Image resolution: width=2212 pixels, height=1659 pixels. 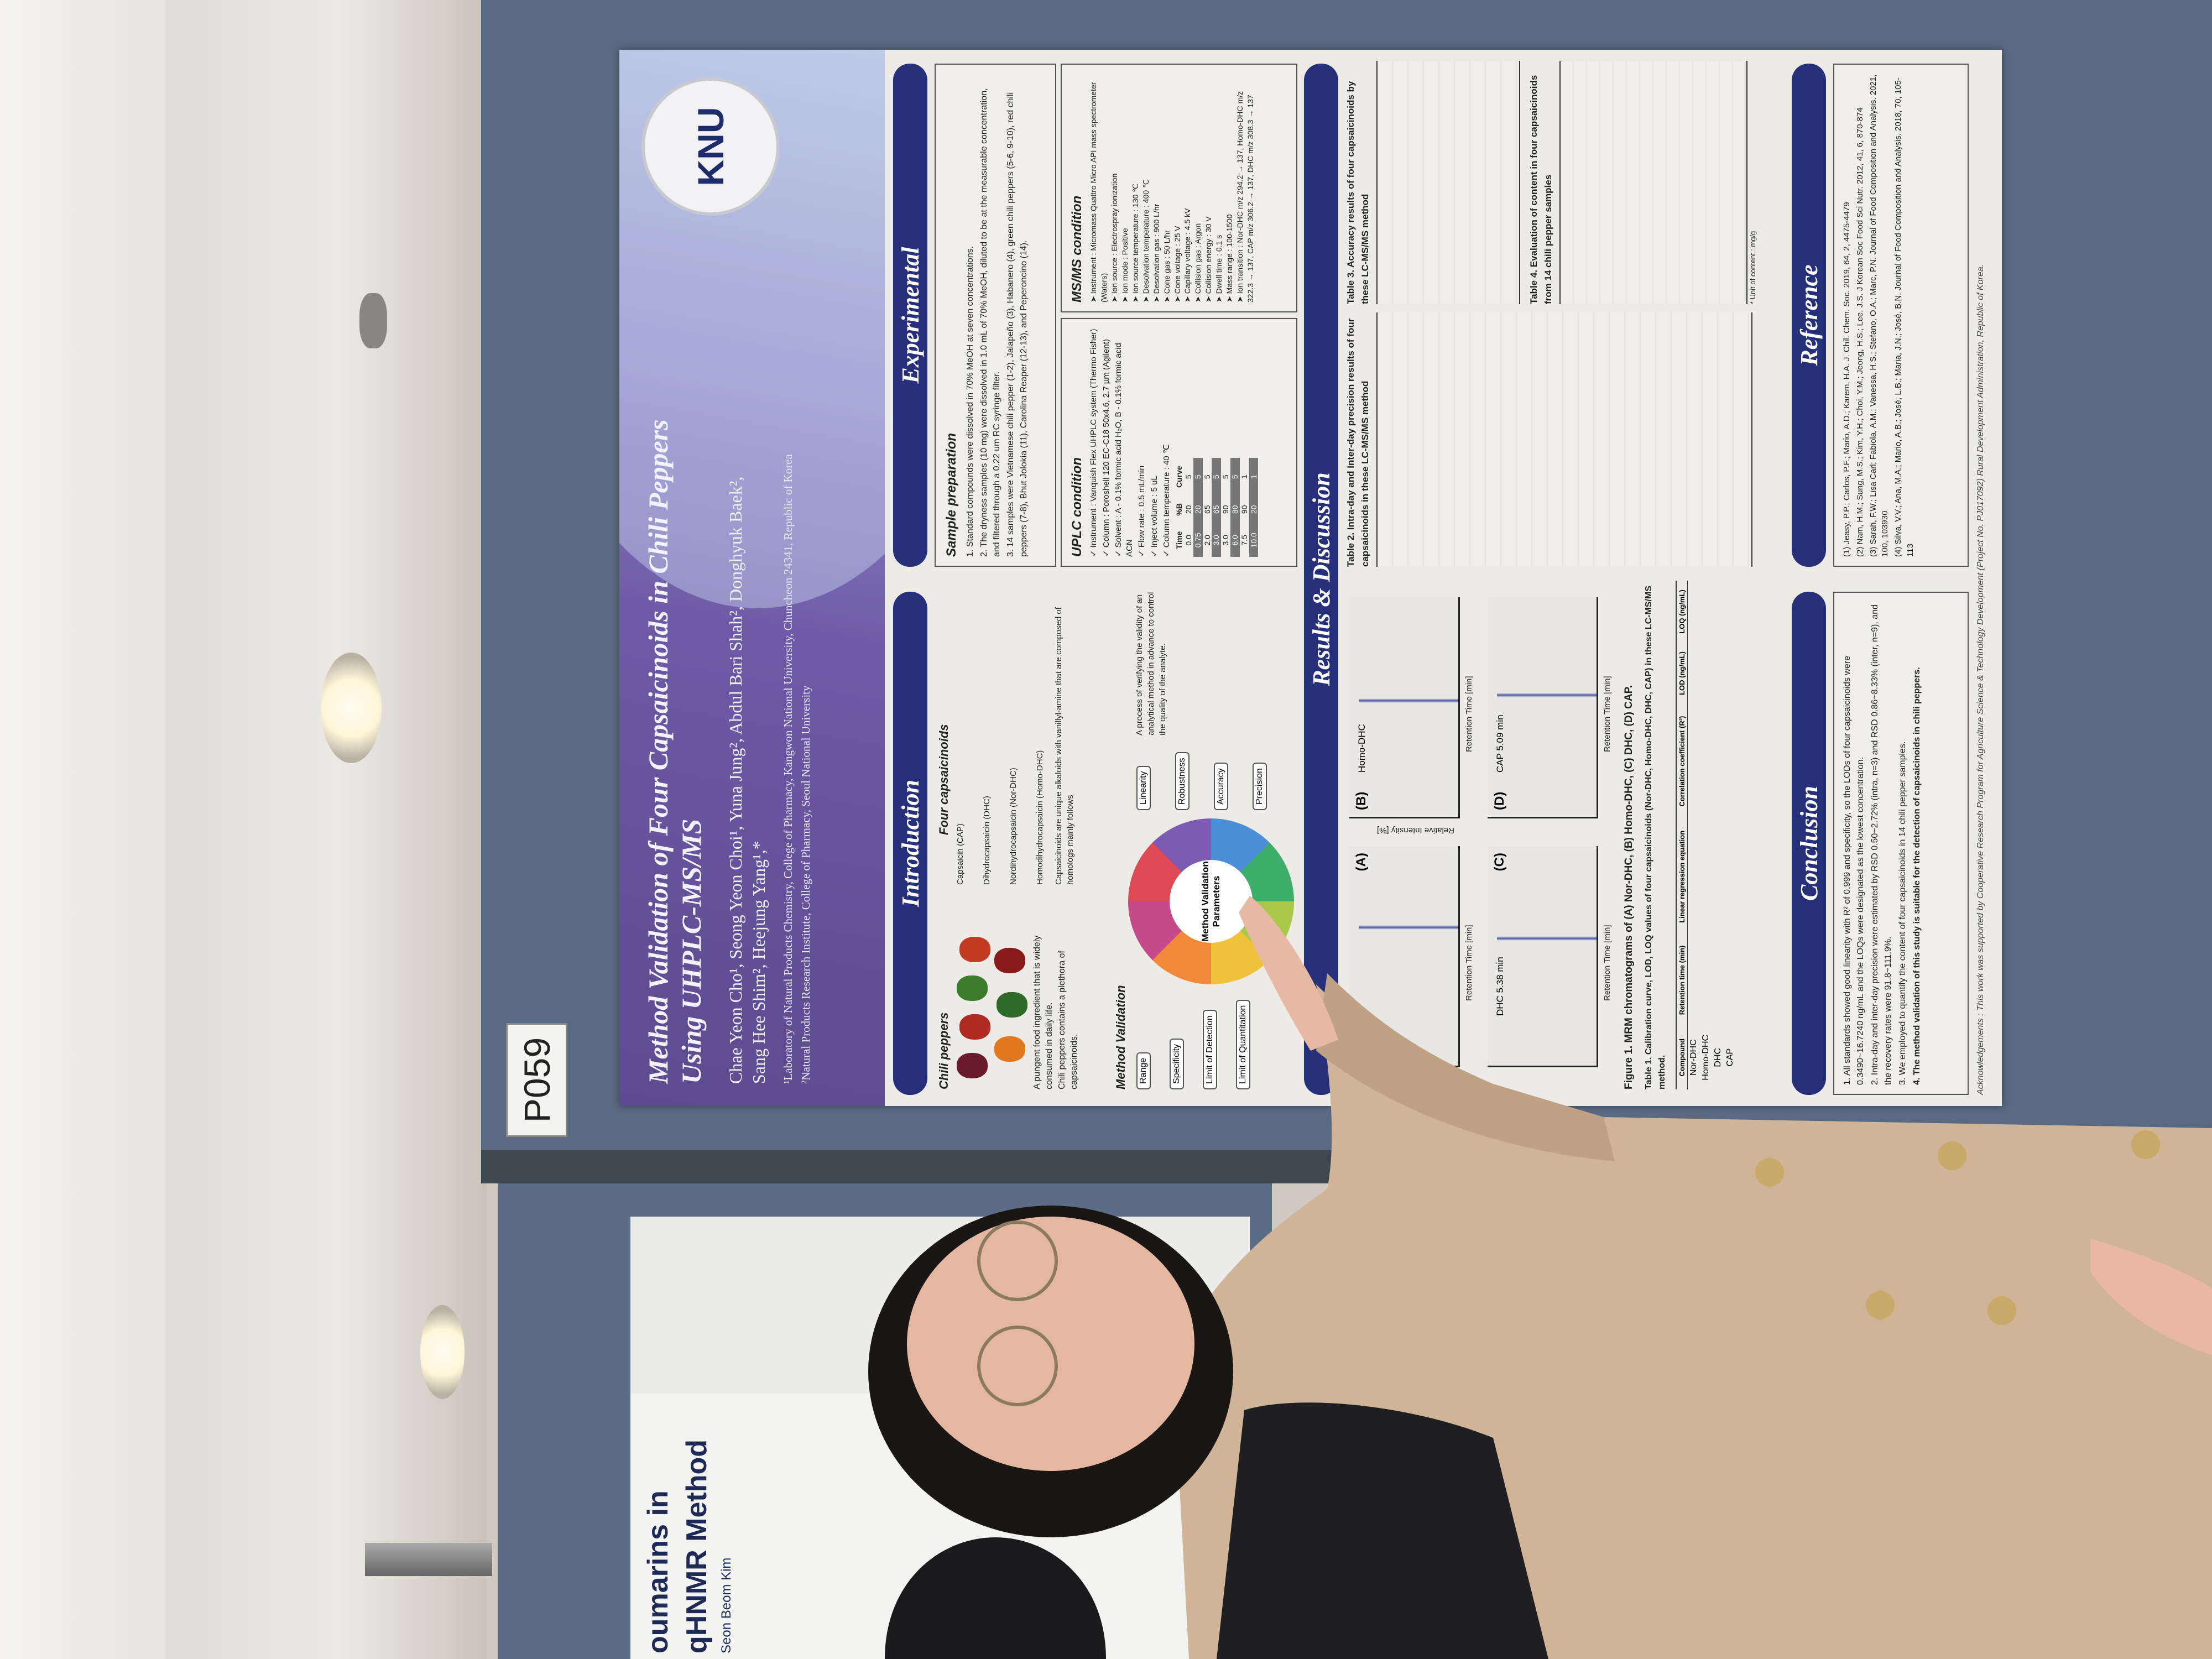 What do you see at coordinates (1958, 1228) in the screenshot?
I see `coat-buttons` at bounding box center [1958, 1228].